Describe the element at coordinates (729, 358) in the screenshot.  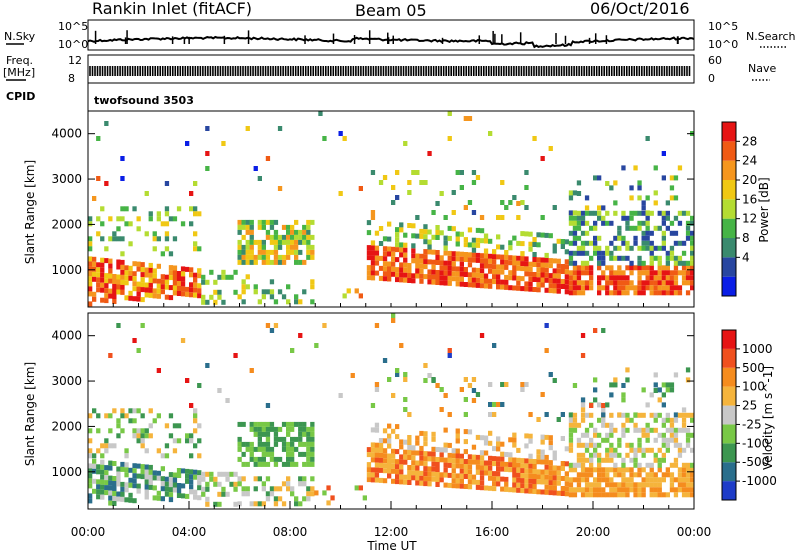
I see `colorbar-swatch` at that location.